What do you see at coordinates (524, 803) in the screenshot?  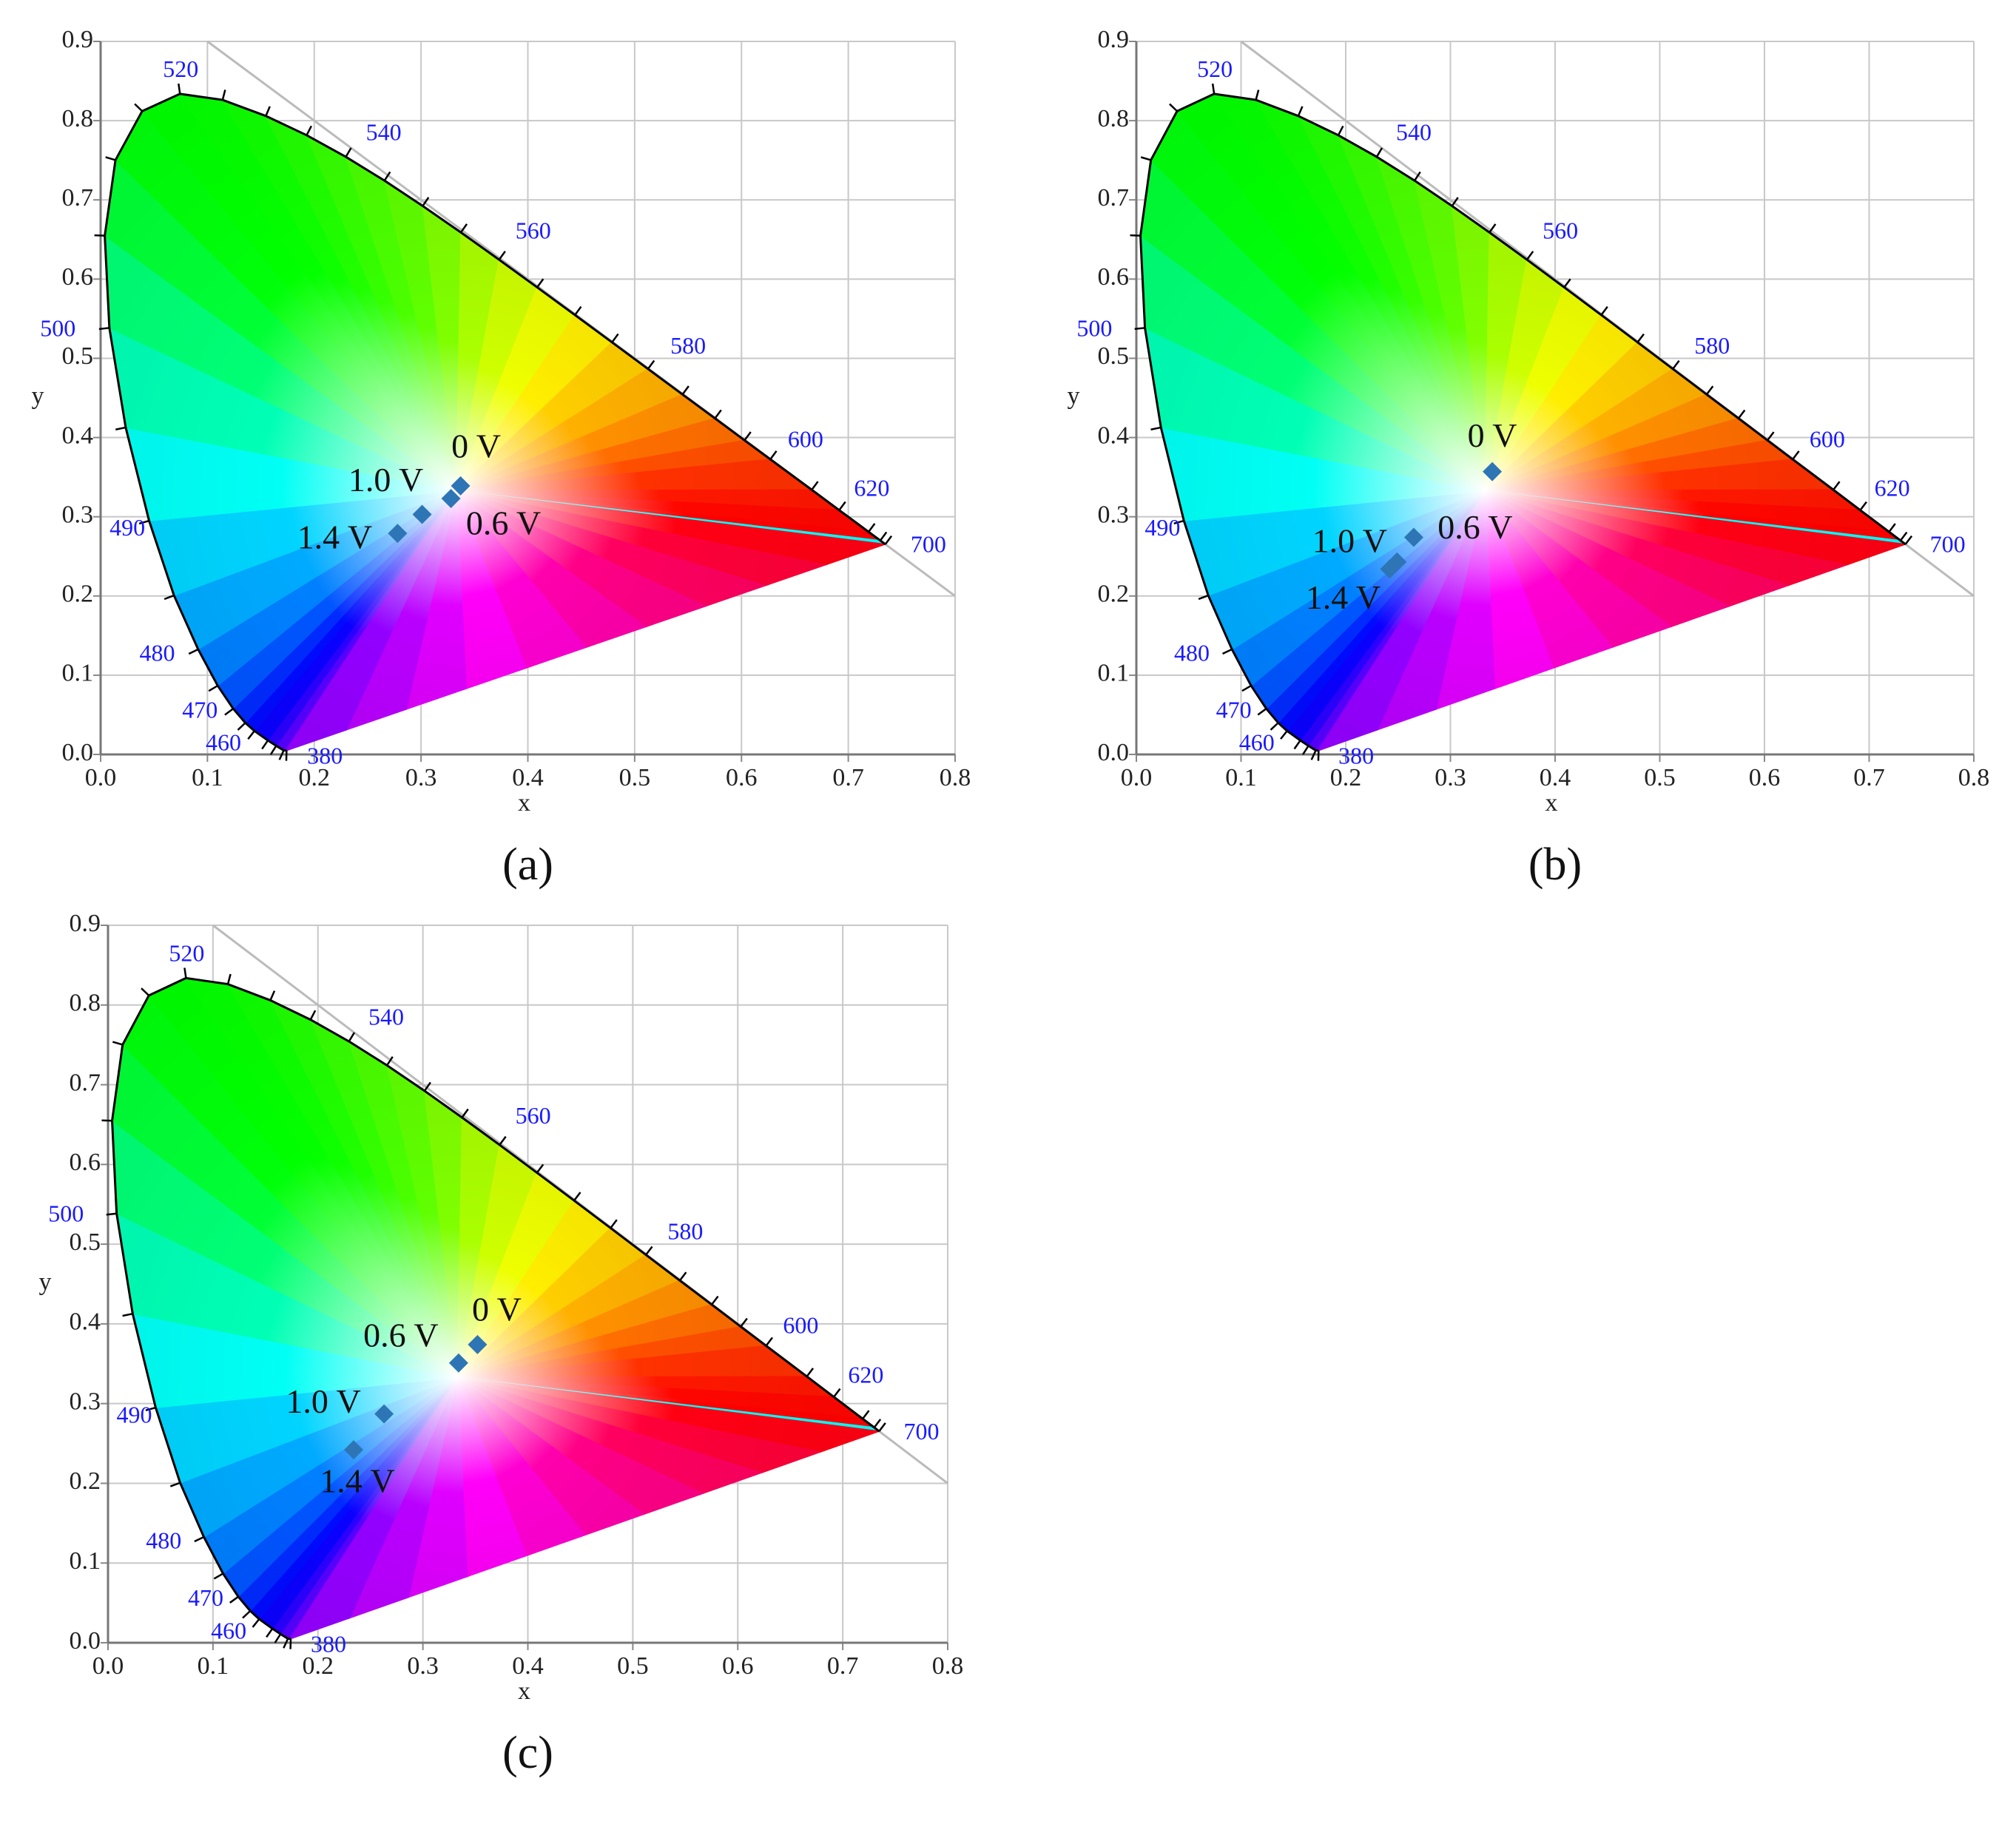 I see `x-axis-label: x` at bounding box center [524, 803].